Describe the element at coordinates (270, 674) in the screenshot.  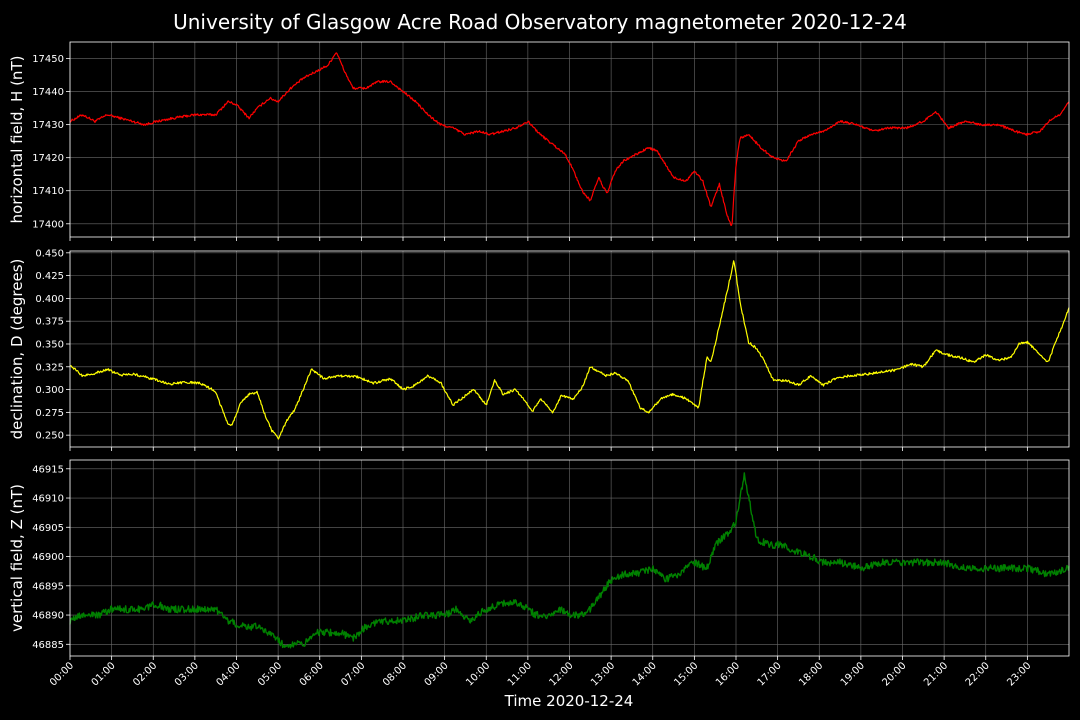
I see `x-tick-label: 05:00` at that location.